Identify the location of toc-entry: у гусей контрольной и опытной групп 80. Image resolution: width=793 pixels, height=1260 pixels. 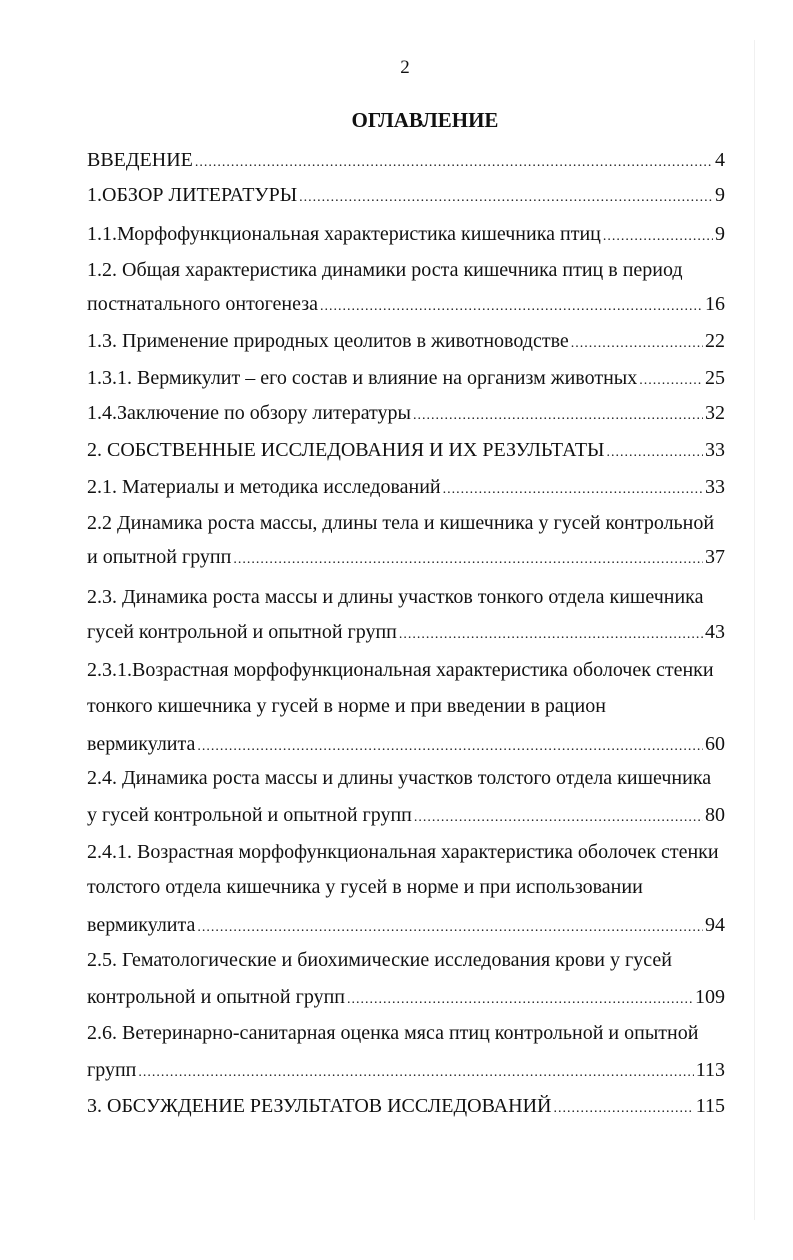
(406, 816).